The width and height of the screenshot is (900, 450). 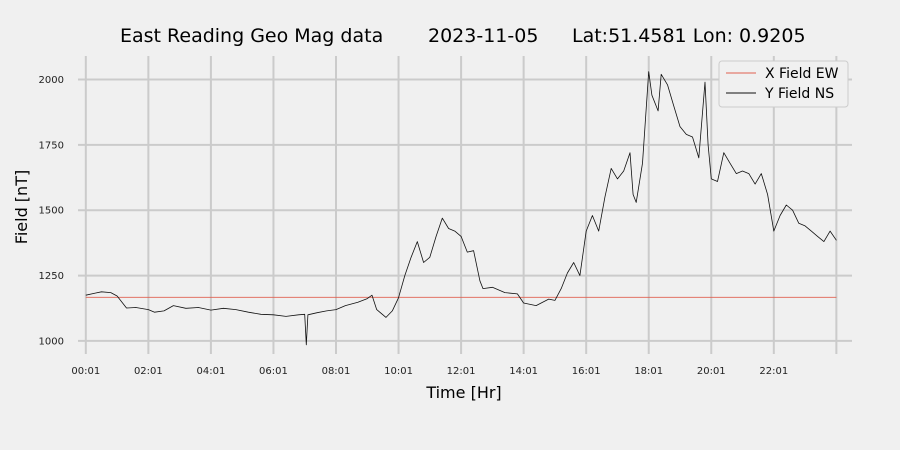 What do you see at coordinates (148, 371) in the screenshot?
I see `x-tick-label: 02:01` at bounding box center [148, 371].